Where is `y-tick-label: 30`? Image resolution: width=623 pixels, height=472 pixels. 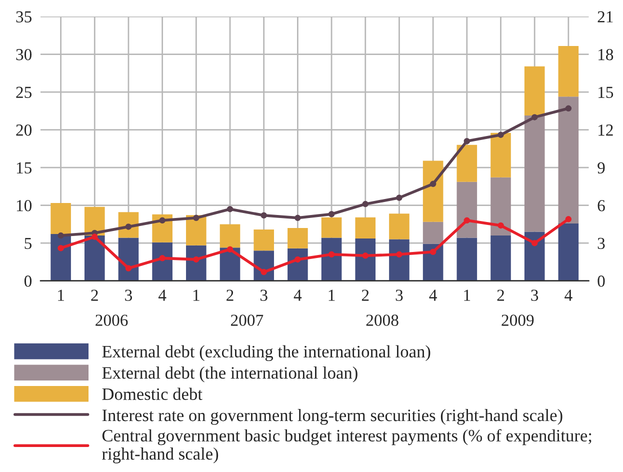
y-tick-label: 30 is located at coordinates (24, 54).